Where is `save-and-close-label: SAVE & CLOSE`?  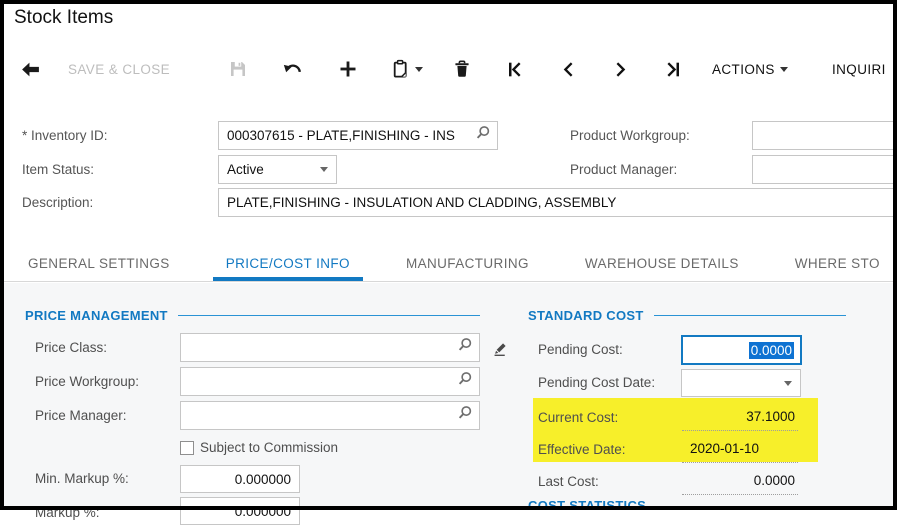 save-and-close-label: SAVE & CLOSE is located at coordinates (119, 69).